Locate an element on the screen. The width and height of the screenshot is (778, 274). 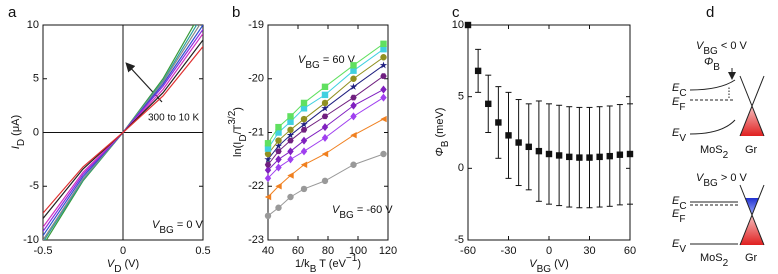
y-tick-label: 10 is located at coordinates (33, 25).